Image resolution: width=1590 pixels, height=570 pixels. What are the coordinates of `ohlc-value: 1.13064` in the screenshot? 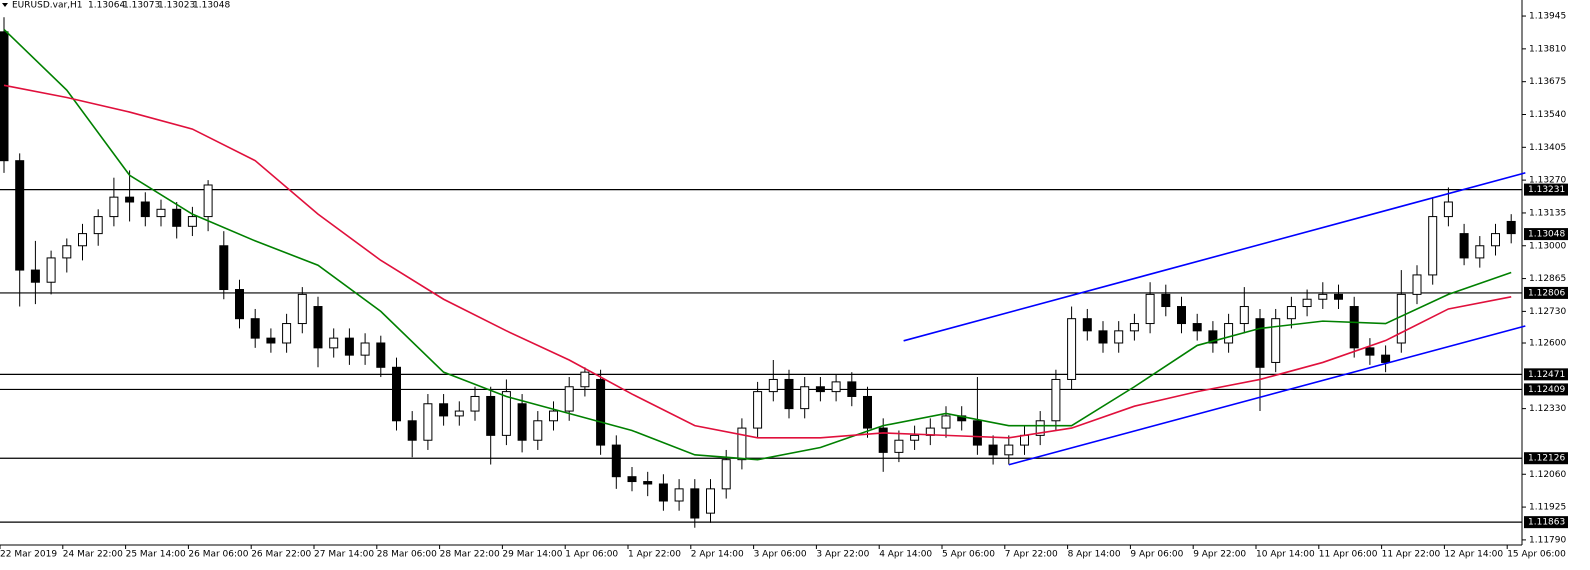 It's located at (106, 6).